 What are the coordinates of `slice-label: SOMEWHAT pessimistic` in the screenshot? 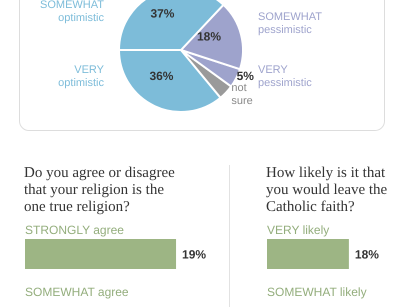 It's located at (290, 23).